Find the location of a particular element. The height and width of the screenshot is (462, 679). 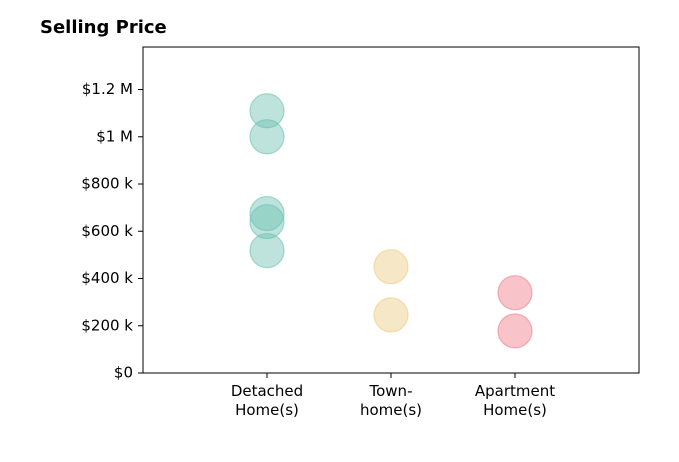

chart-title: Selling Price is located at coordinates (103, 27).